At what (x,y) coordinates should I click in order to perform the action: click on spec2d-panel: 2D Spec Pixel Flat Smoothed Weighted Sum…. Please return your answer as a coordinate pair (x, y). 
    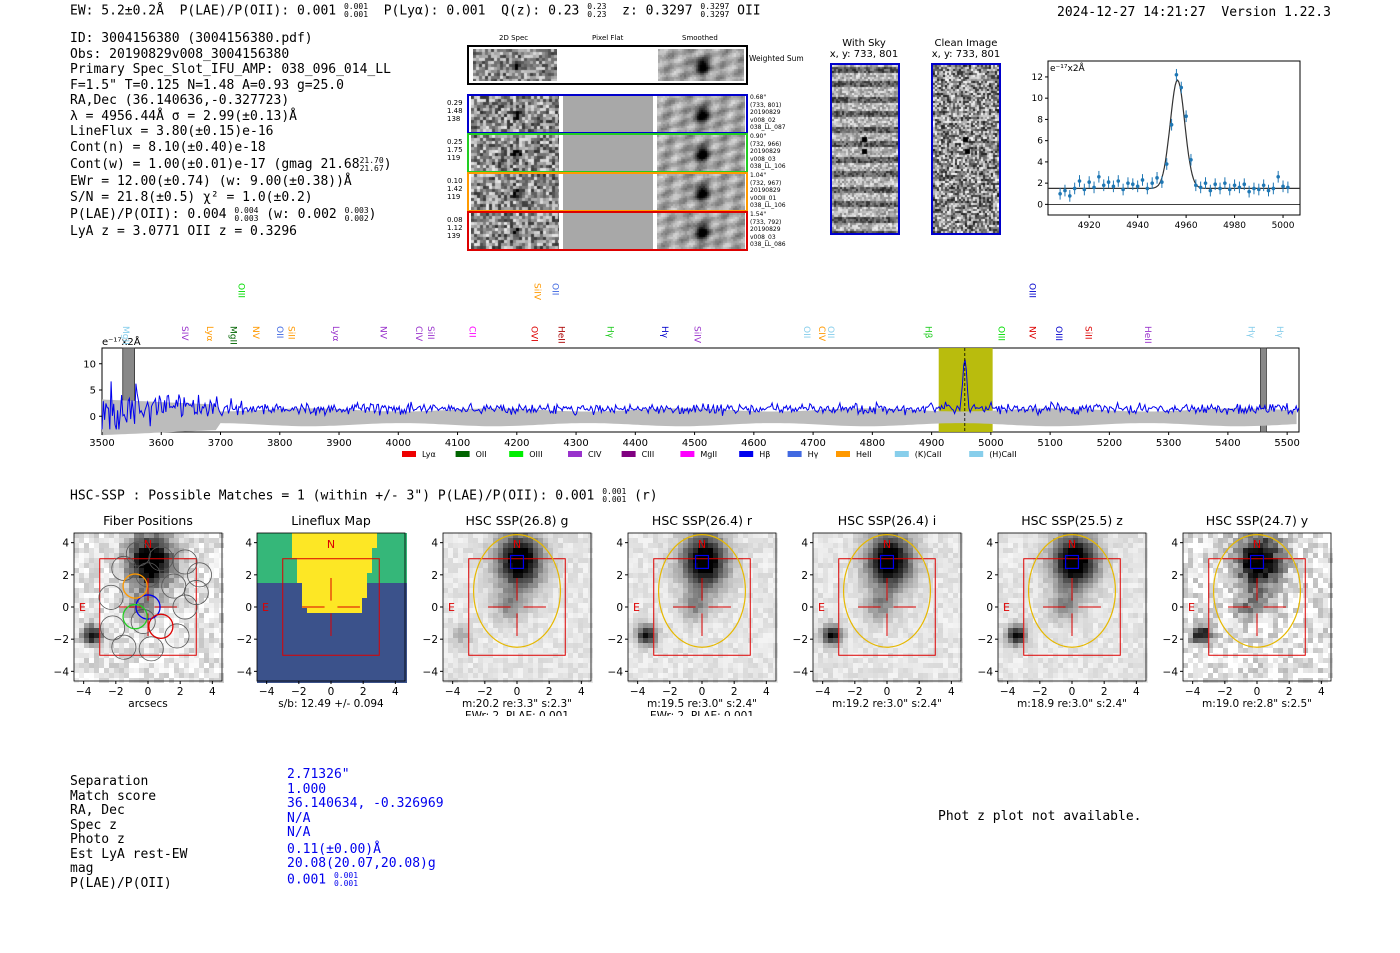
    Looking at the image, I should click on (625, 144).